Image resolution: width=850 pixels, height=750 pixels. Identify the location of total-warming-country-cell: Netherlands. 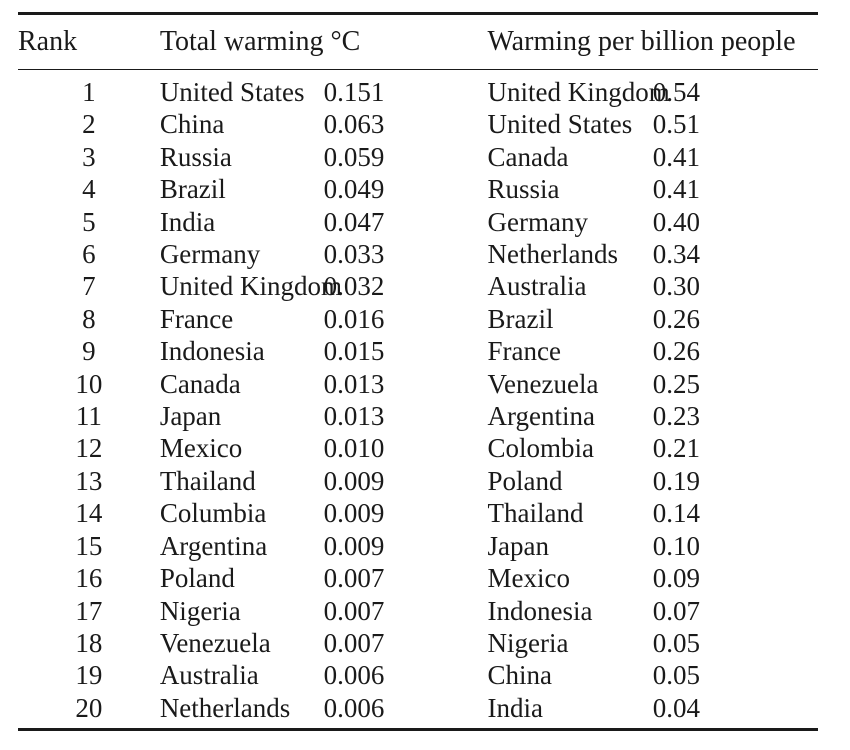
(225, 707).